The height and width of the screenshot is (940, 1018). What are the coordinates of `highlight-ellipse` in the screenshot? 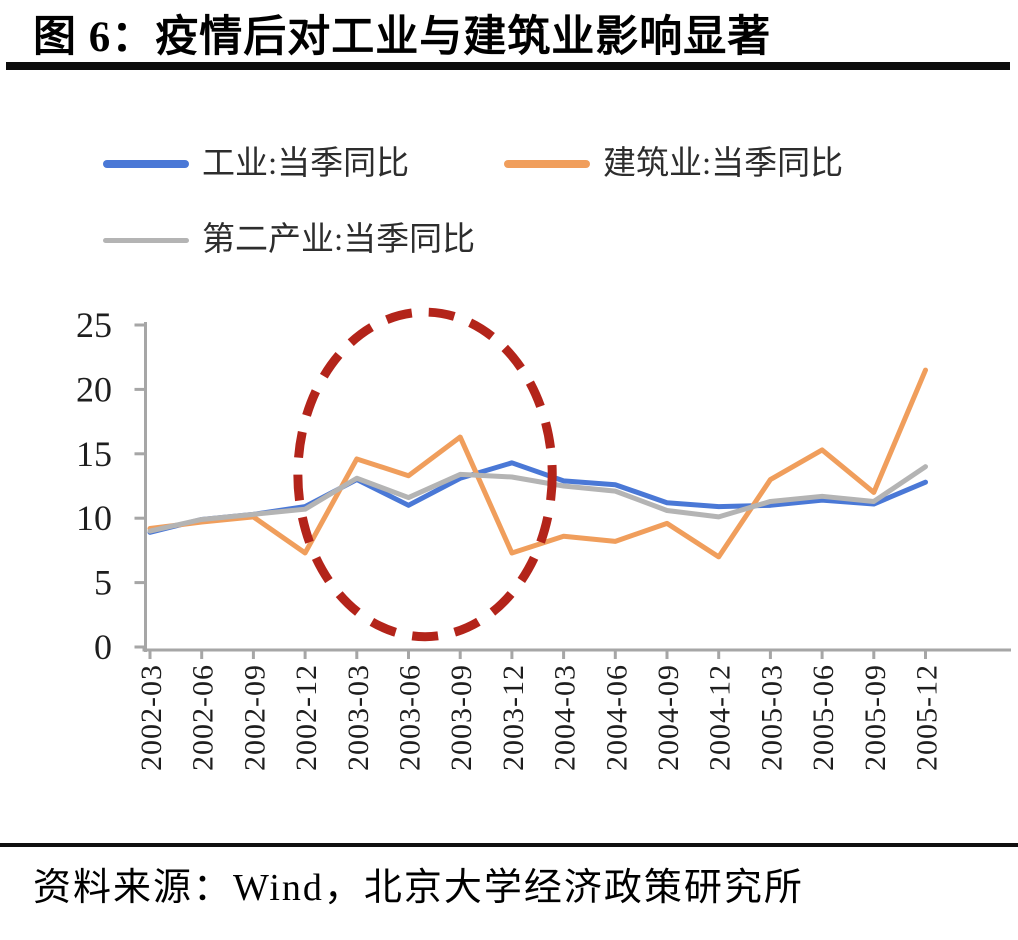 It's located at (425, 474).